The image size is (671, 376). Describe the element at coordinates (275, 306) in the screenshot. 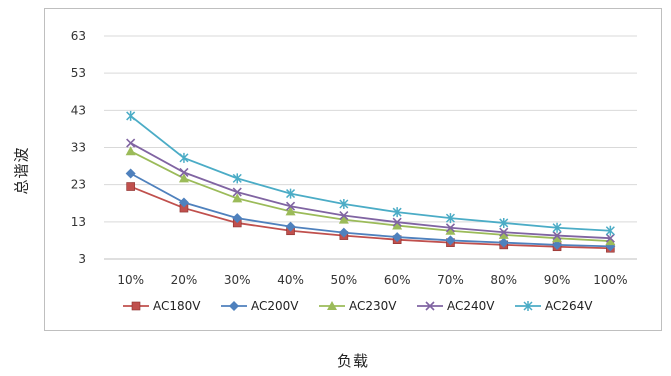

I see `legend-label: AC200V` at that location.